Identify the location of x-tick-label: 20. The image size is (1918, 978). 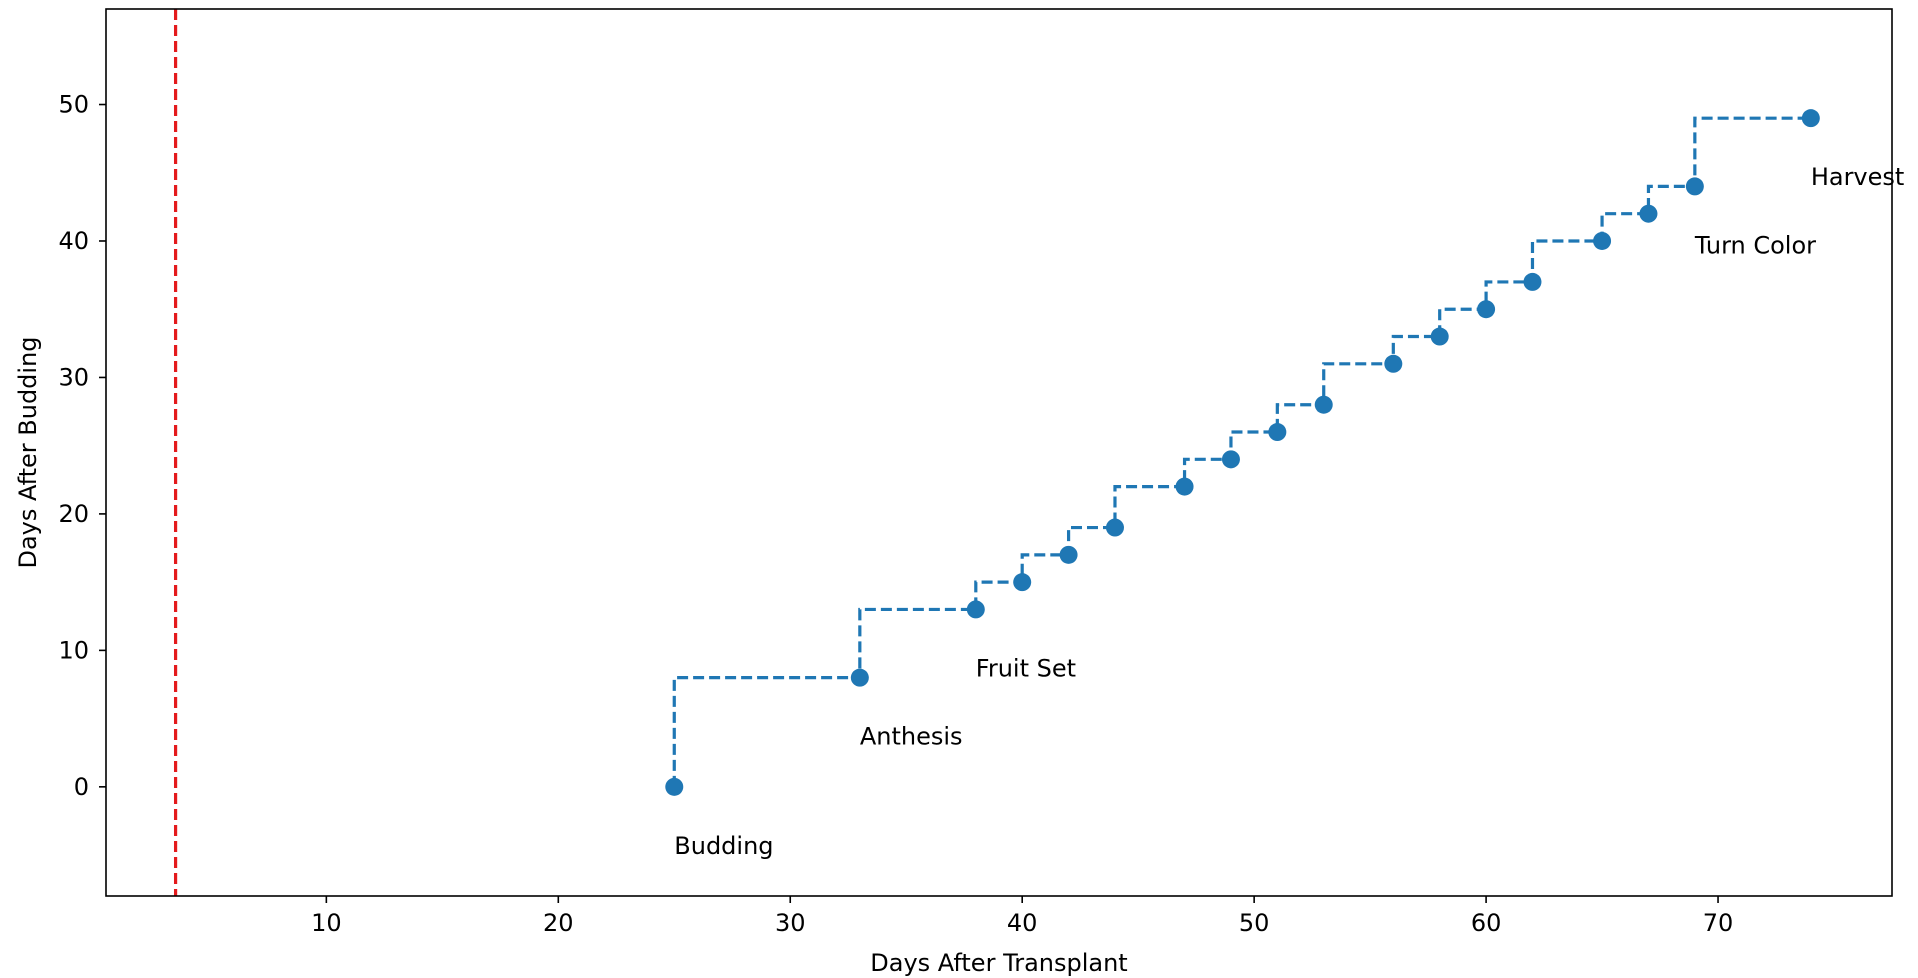
(558, 923).